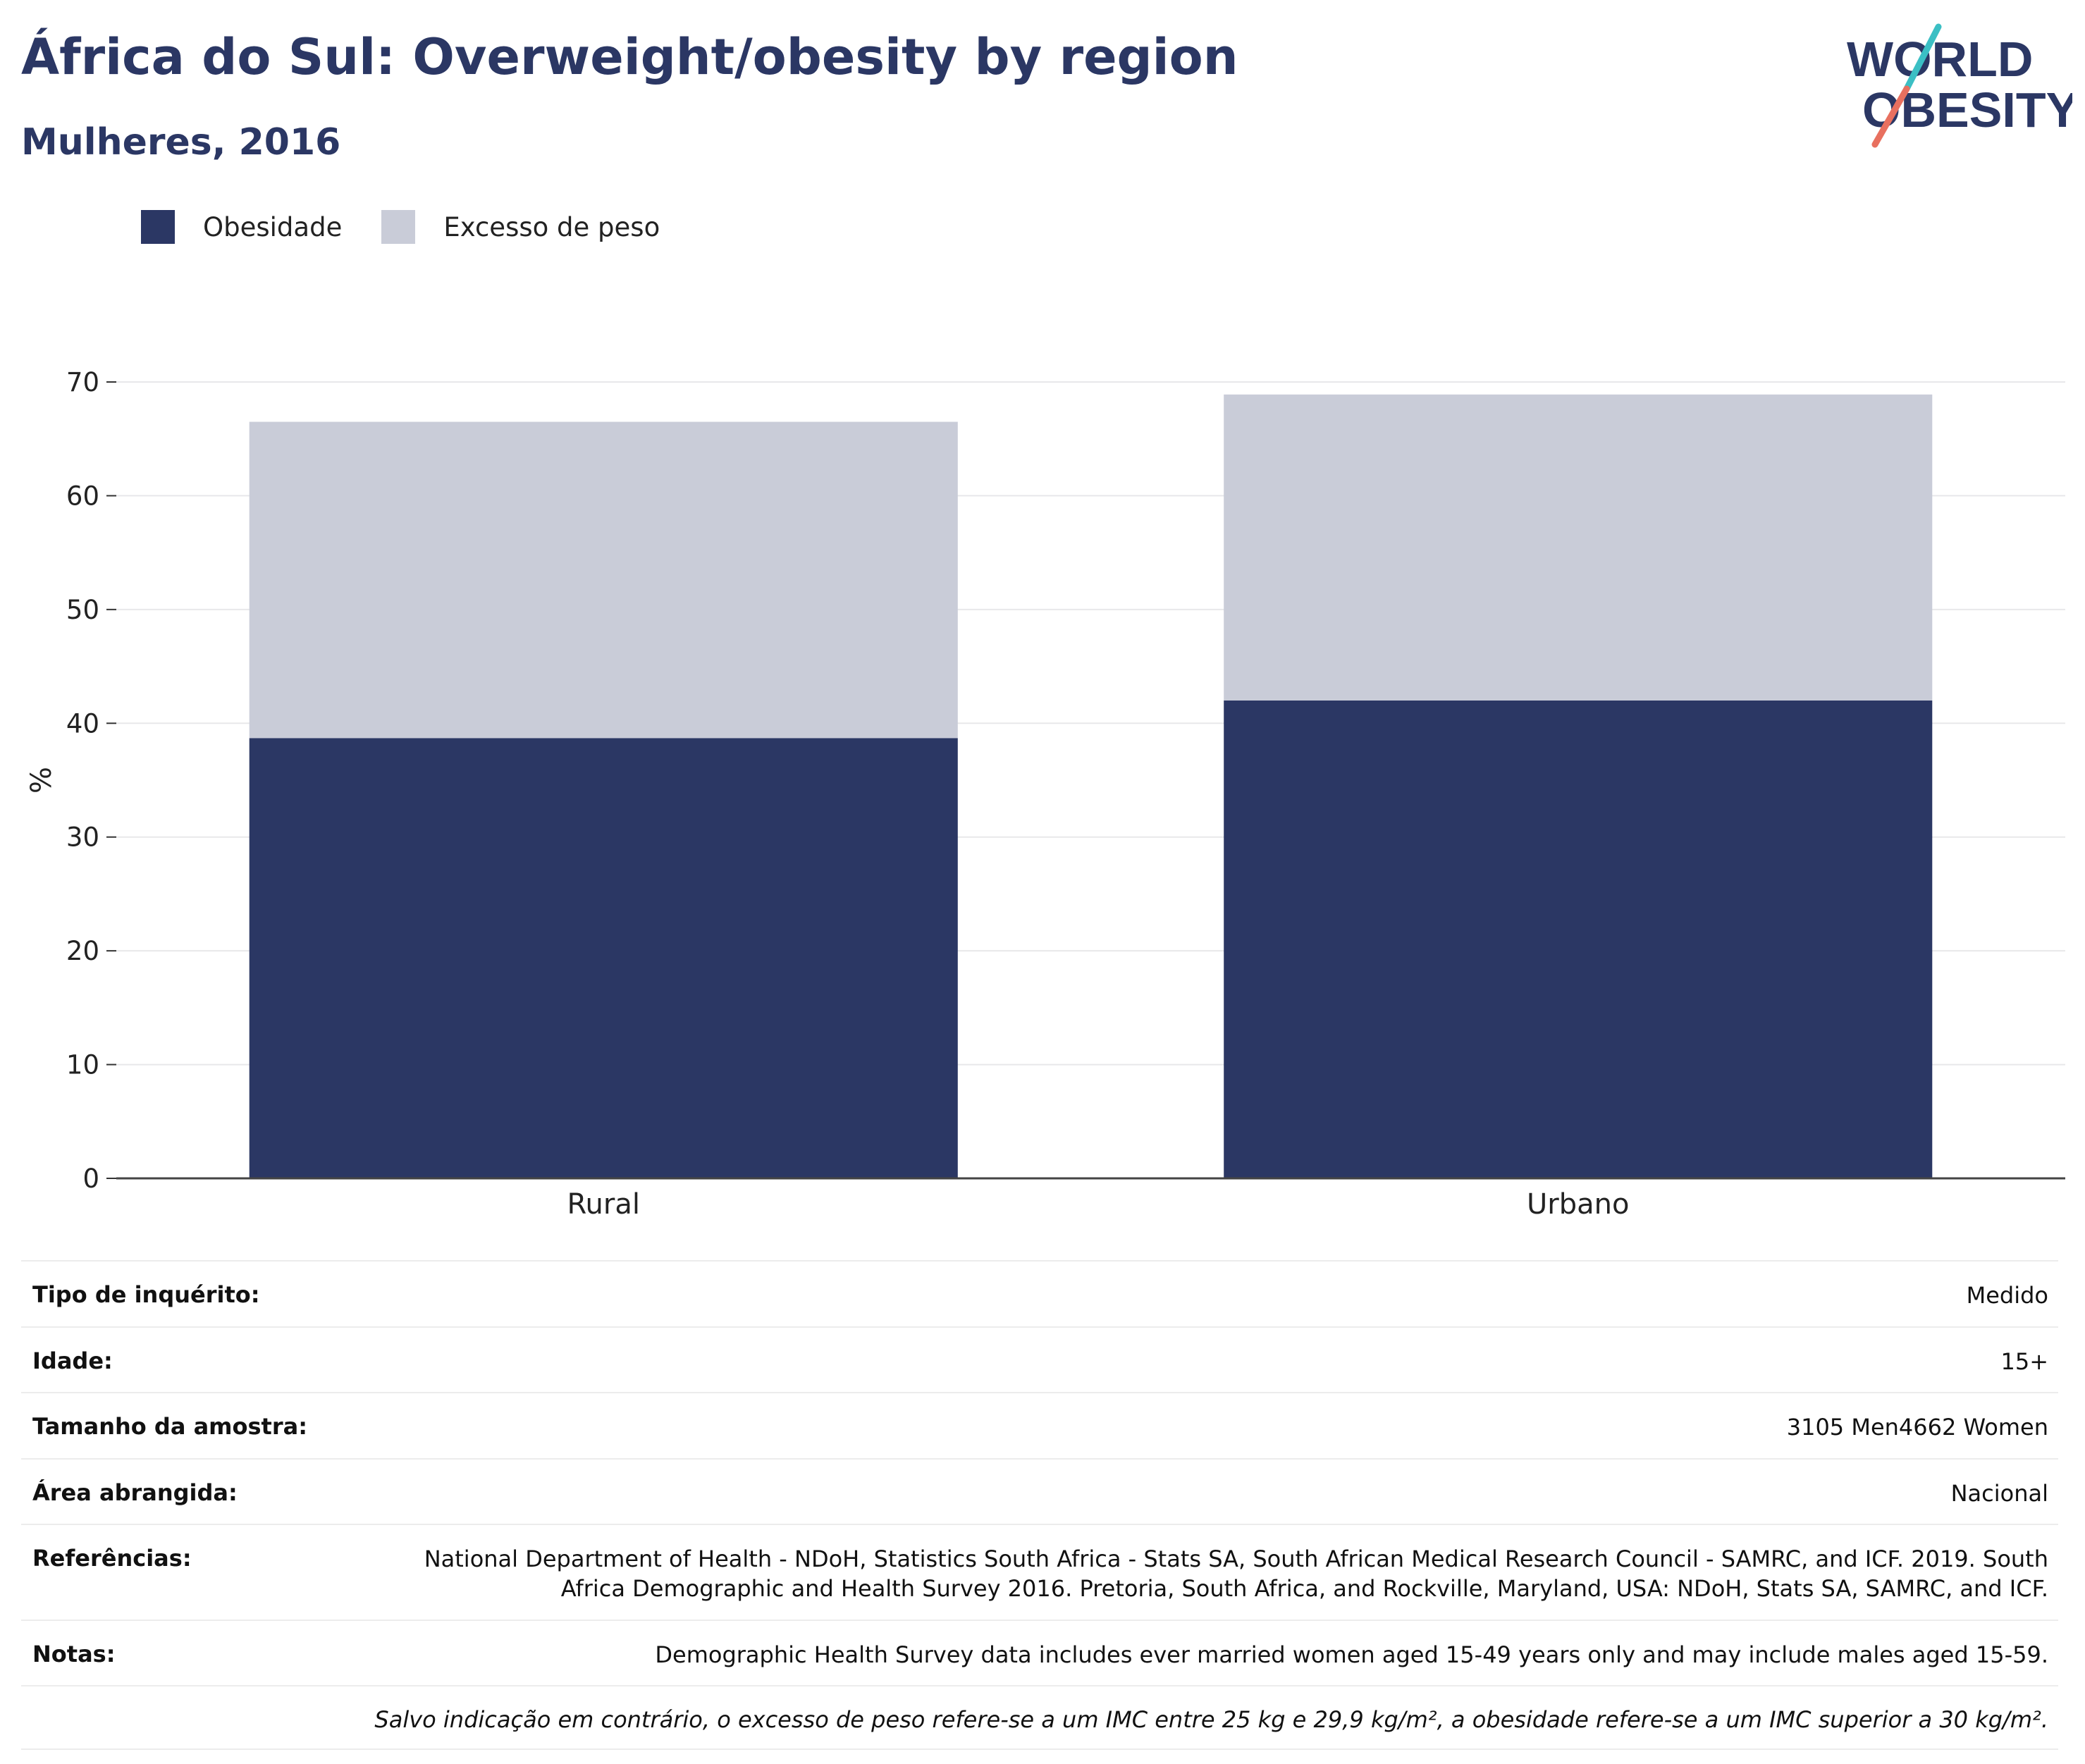 The image size is (2085, 1764). I want to click on info-value: Nacional, so click(1999, 1493).